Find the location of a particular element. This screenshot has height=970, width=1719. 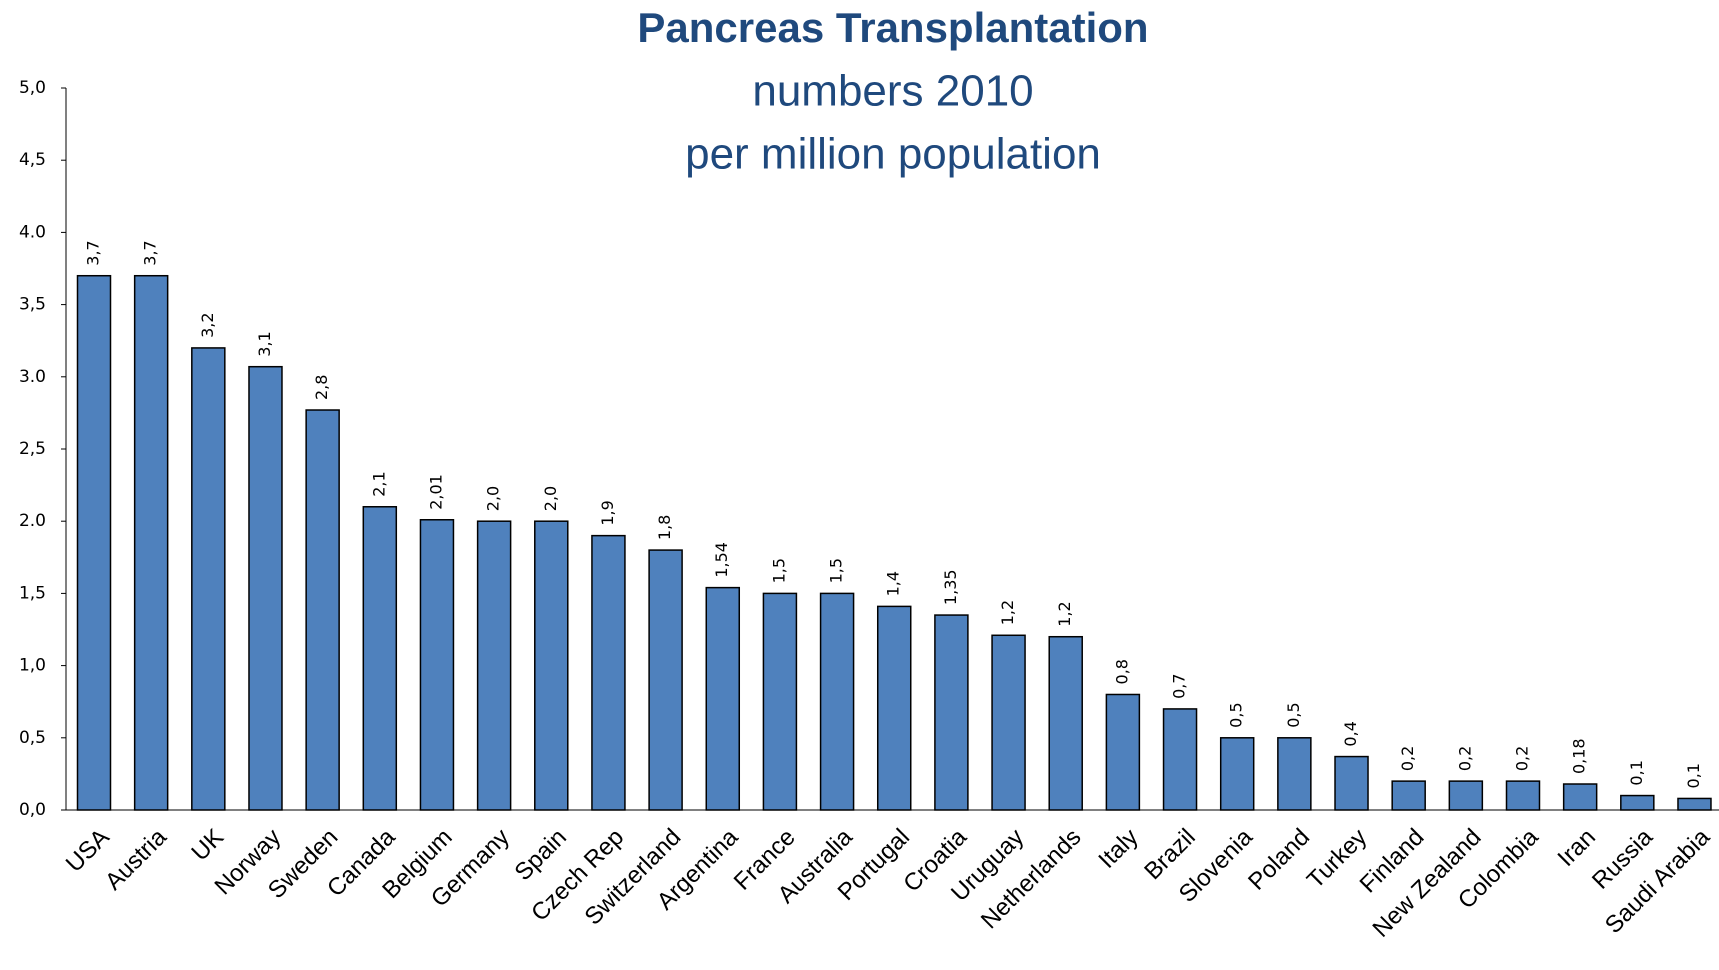

x-tick-label: Austria is located at coordinates (136, 859).